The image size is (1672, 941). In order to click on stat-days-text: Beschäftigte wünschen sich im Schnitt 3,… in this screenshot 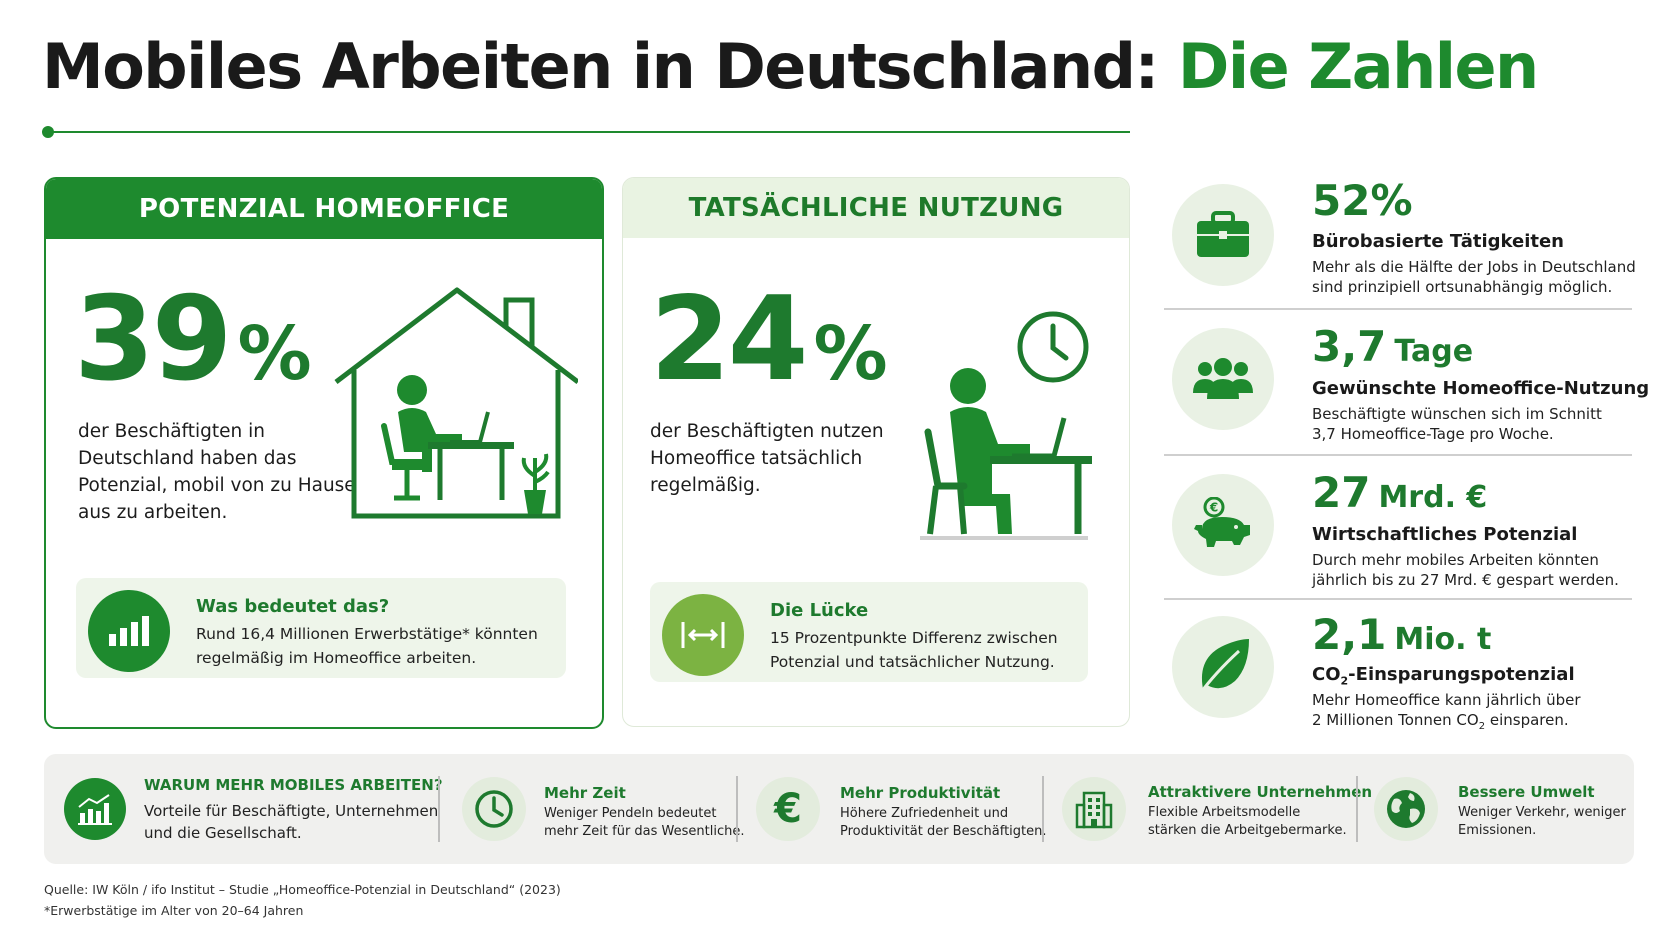, I will do `click(1457, 424)`.